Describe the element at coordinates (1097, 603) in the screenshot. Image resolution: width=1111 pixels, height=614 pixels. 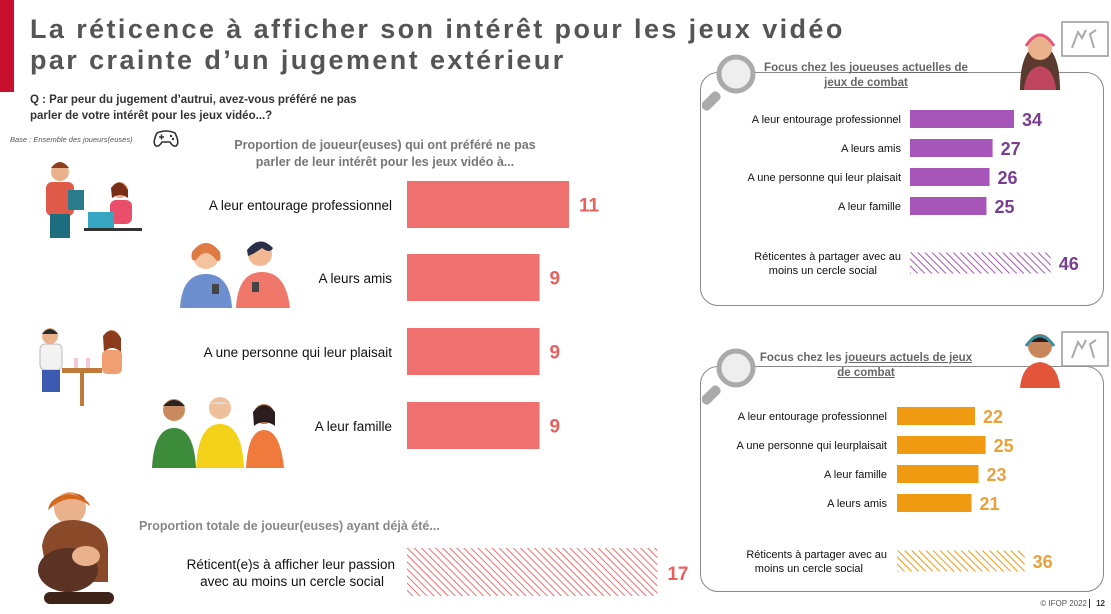
I see `page-number: 12` at that location.